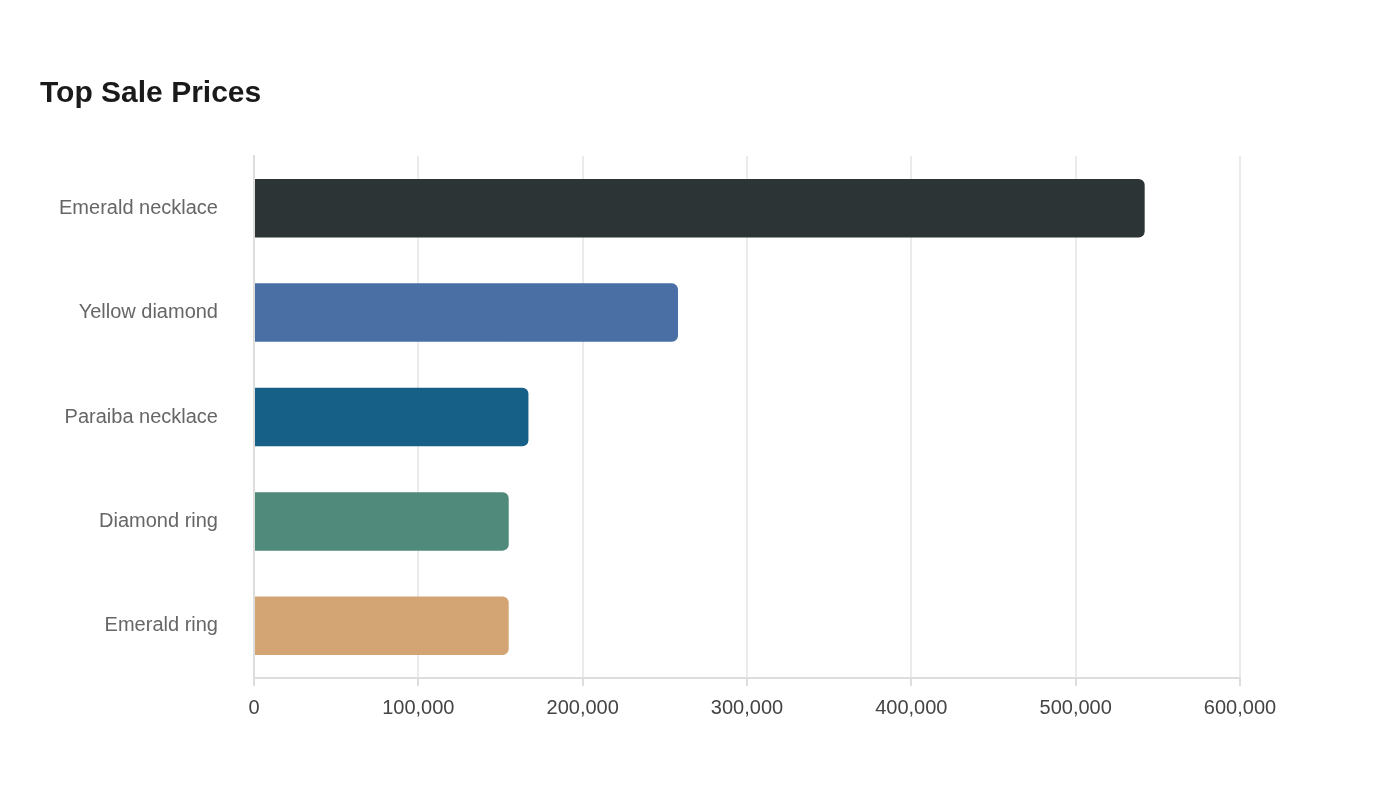 The width and height of the screenshot is (1400, 800). Describe the element at coordinates (148, 311) in the screenshot. I see `y-tick-label: Yellow diamond` at that location.